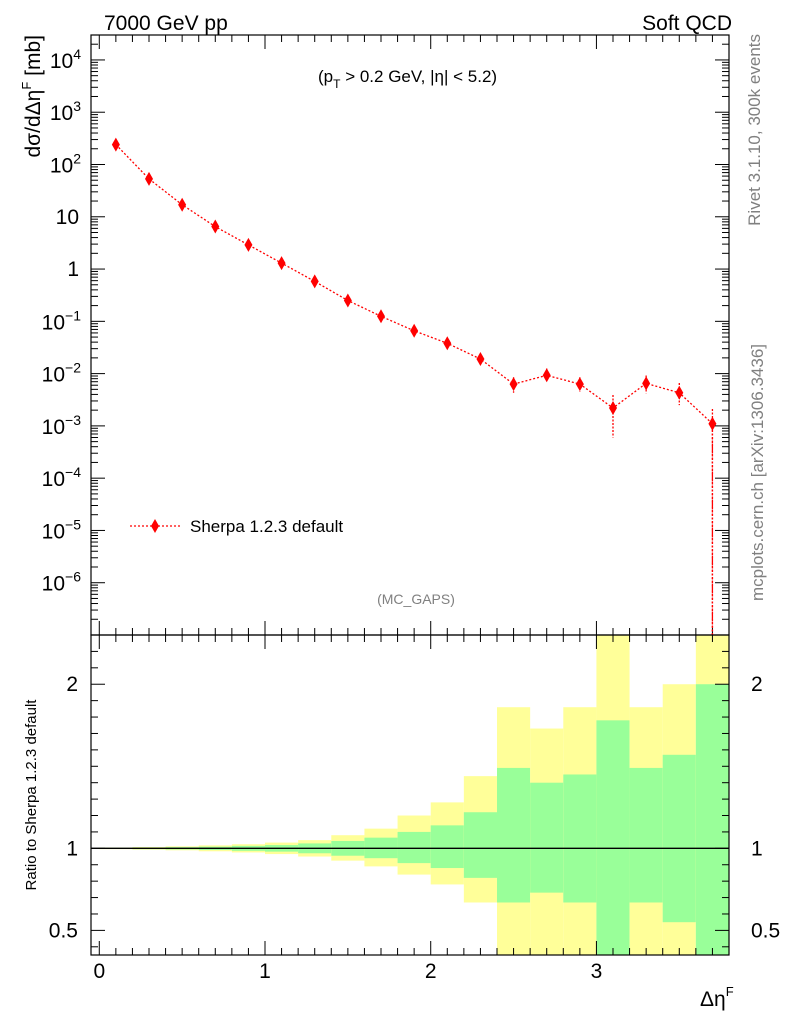  What do you see at coordinates (72, 848) in the screenshot?
I see `ratio-ytick-label-1: 1` at bounding box center [72, 848].